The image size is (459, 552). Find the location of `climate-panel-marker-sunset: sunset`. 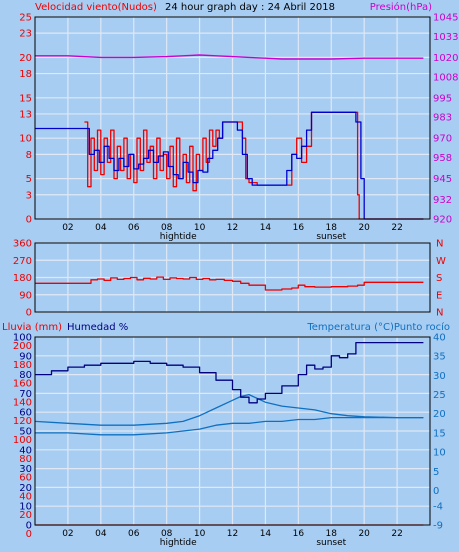

climate-panel-marker-sunset: sunset is located at coordinates (331, 543).